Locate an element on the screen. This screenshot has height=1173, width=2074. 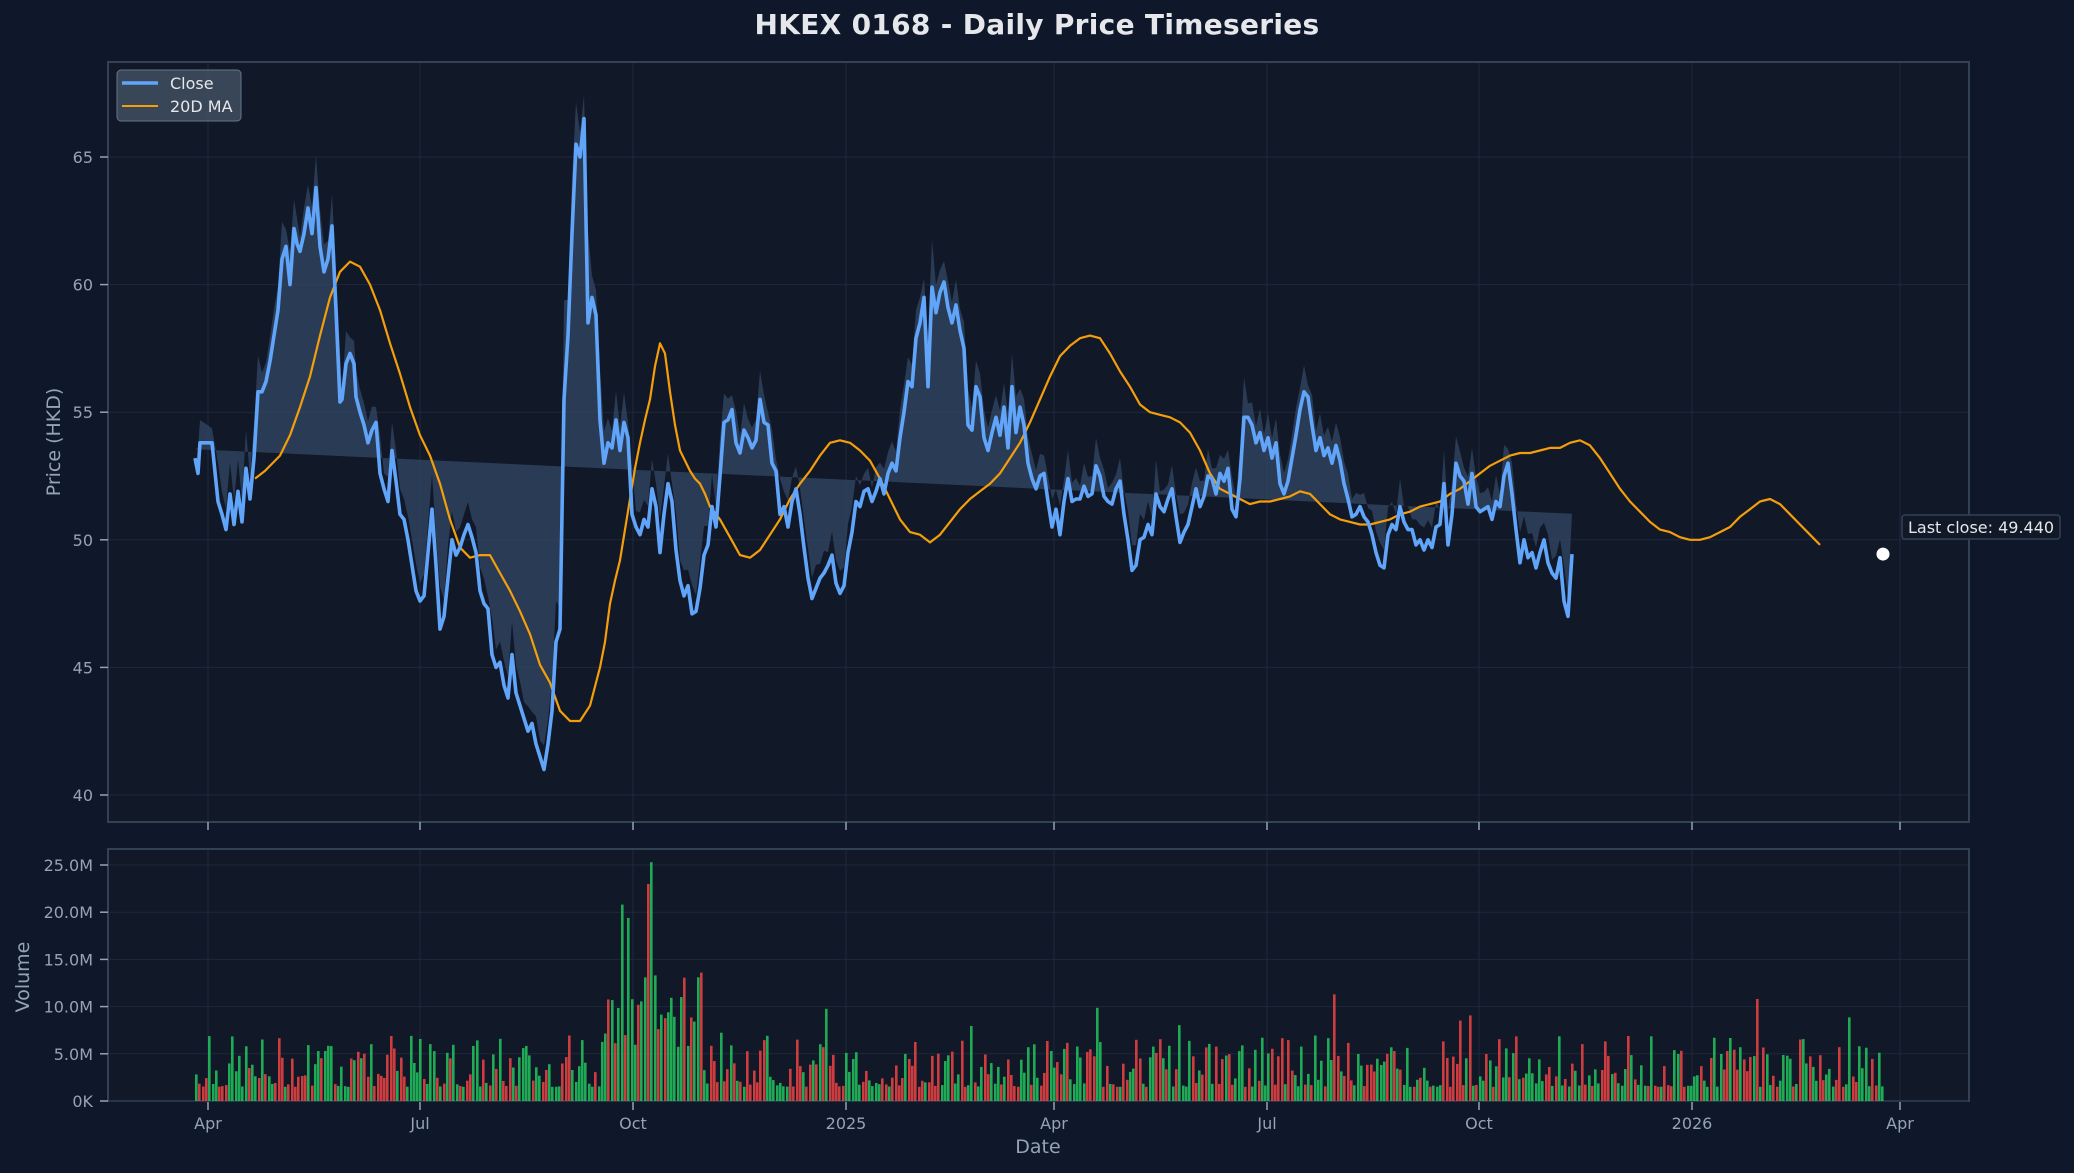
chart-title: HKEX 0168 - Daily Price Timeseries is located at coordinates (1037, 24).